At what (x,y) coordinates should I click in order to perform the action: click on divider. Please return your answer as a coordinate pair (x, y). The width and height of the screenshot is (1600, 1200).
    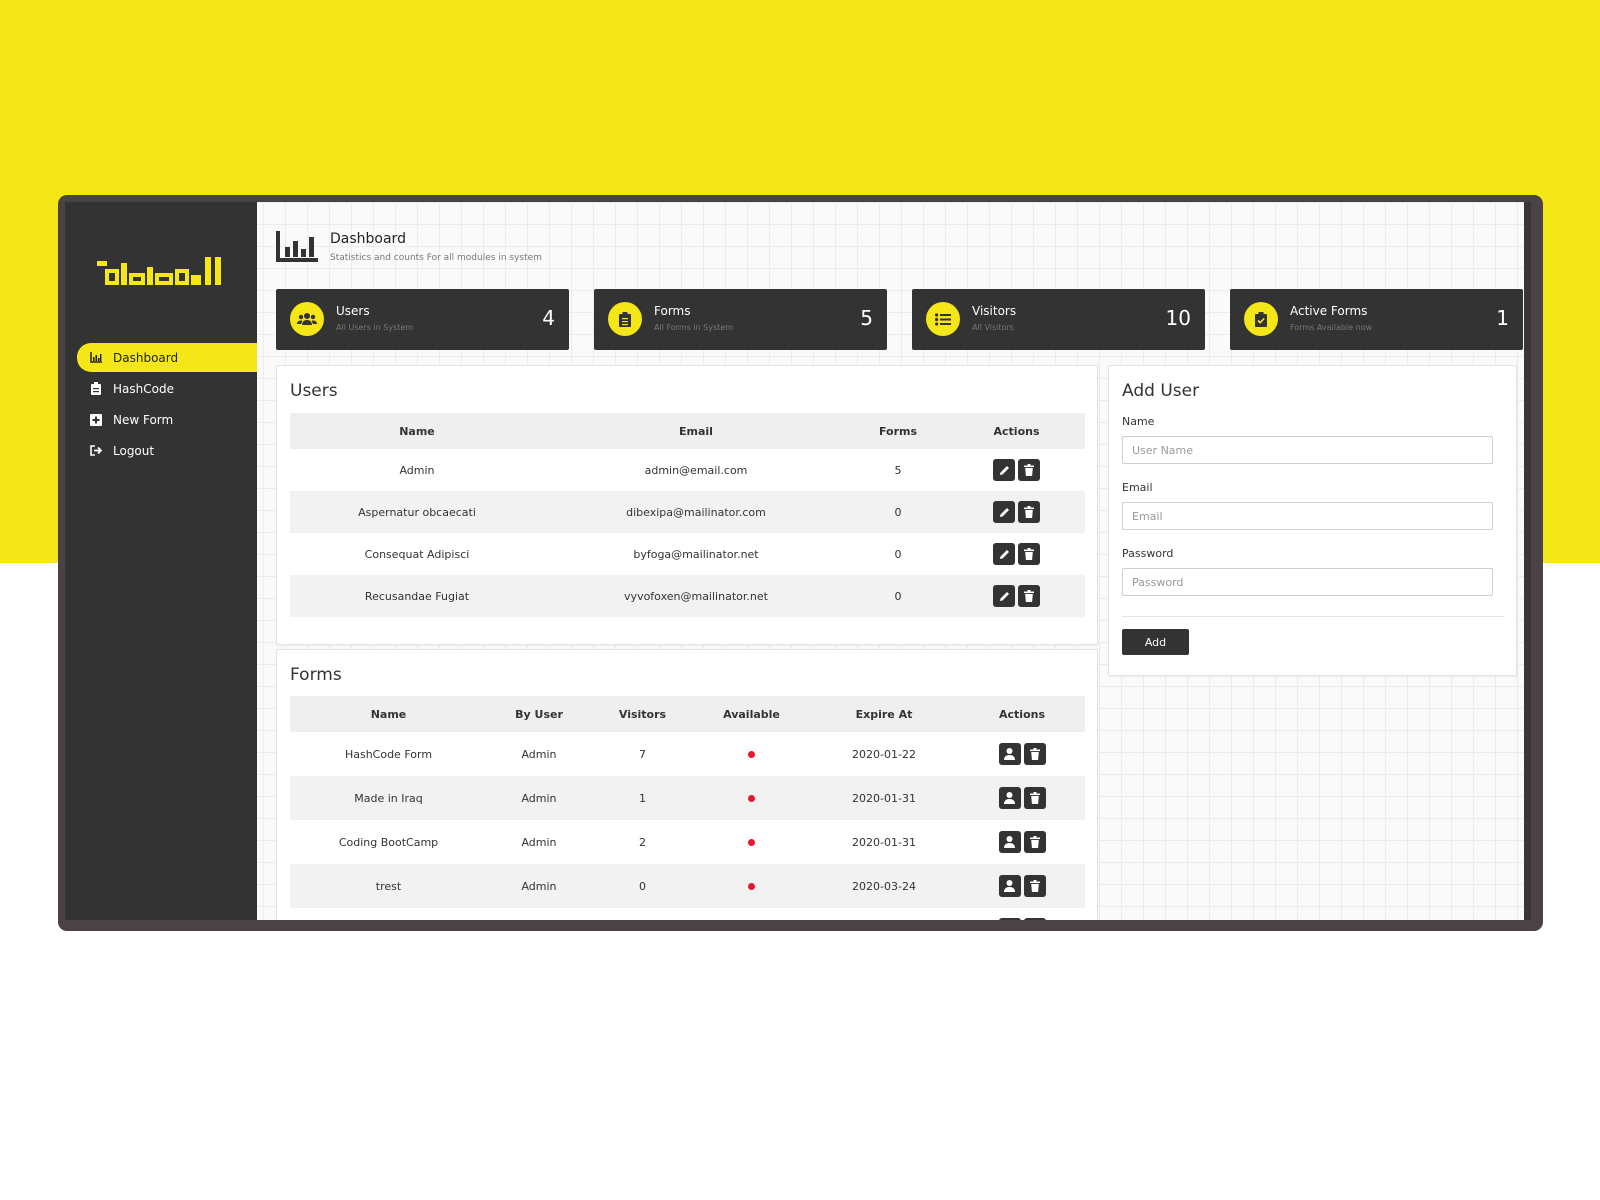
    Looking at the image, I should click on (1313, 616).